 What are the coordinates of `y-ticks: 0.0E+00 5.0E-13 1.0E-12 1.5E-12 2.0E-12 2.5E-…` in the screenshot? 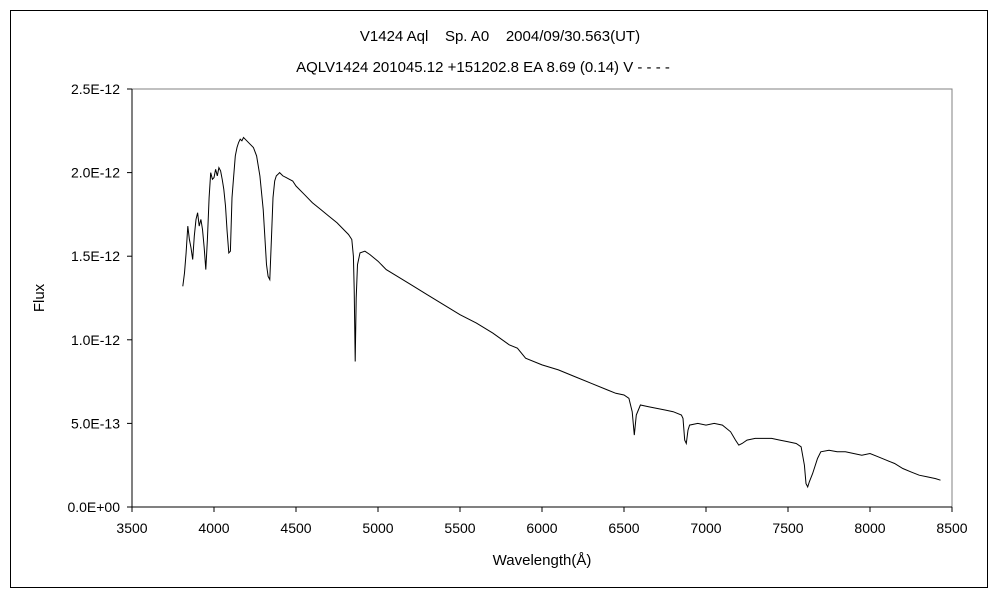 It's located at (99, 298).